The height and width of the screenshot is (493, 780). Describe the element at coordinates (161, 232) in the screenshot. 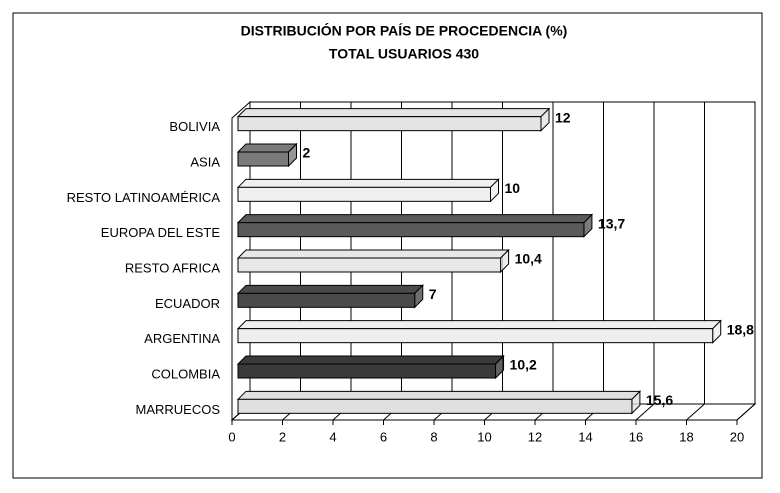

I see `y-tick-label: EUROPA DEL ESTE` at that location.